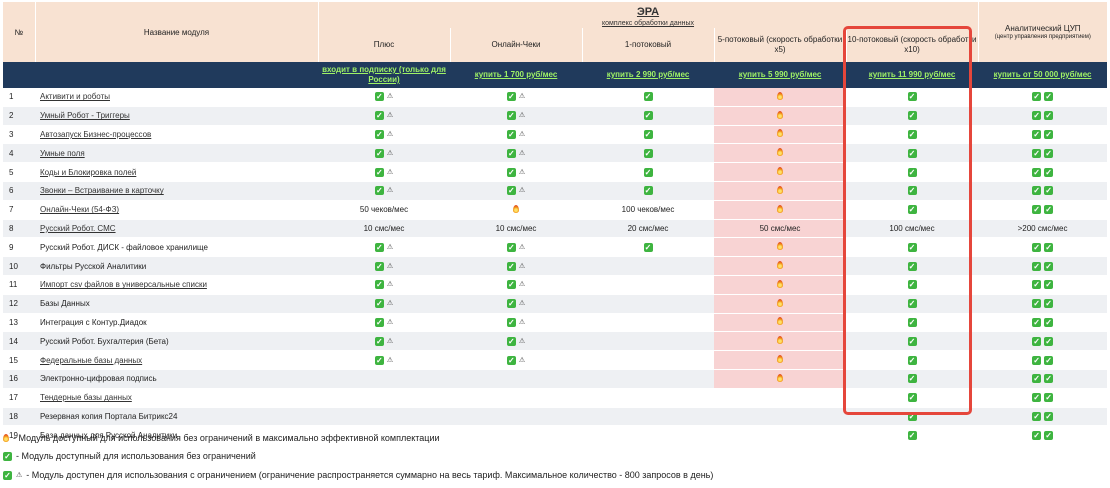 The width and height of the screenshot is (1110, 488). What do you see at coordinates (80, 210) in the screenshot?
I see `module-link: Онлайн-Чеки (54-ФЗ)` at bounding box center [80, 210].